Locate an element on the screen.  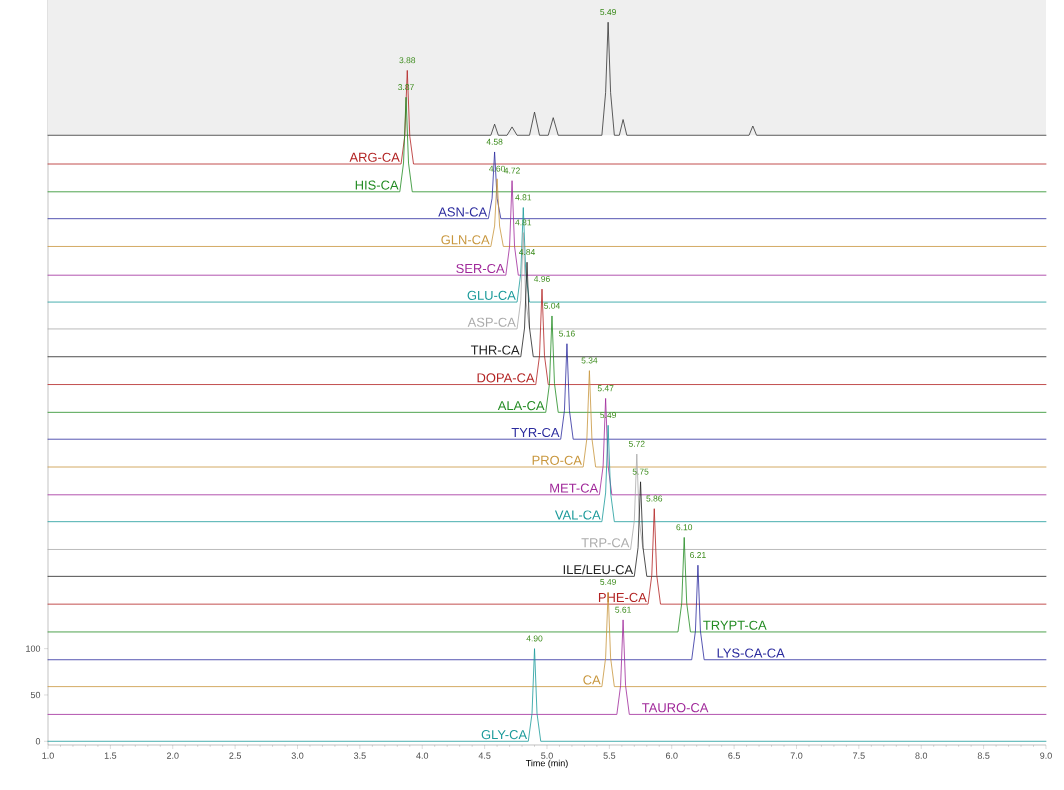
x-tick-label: 6.5 is located at coordinates (734, 755).